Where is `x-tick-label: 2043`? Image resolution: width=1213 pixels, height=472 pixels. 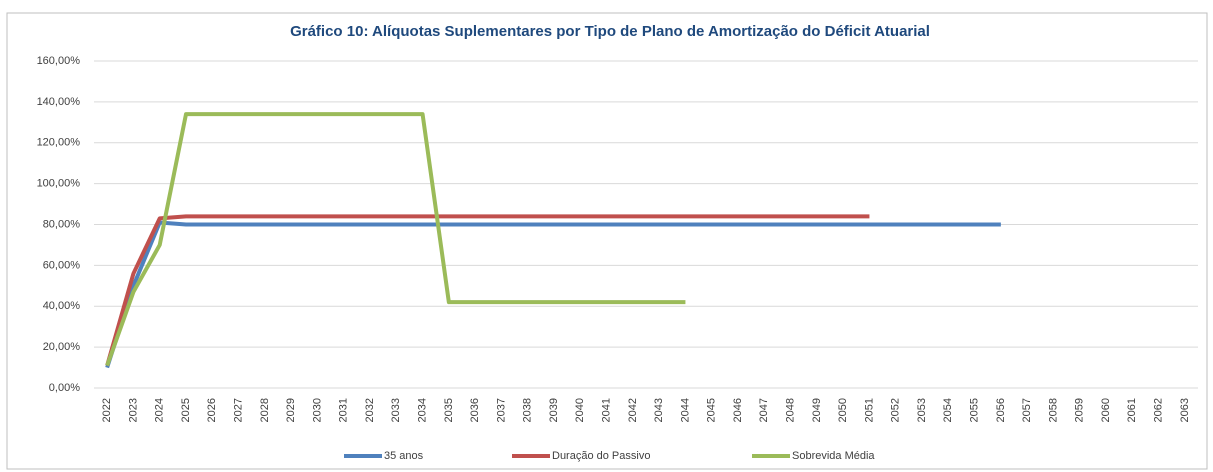 x-tick-label: 2043 is located at coordinates (659, 410).